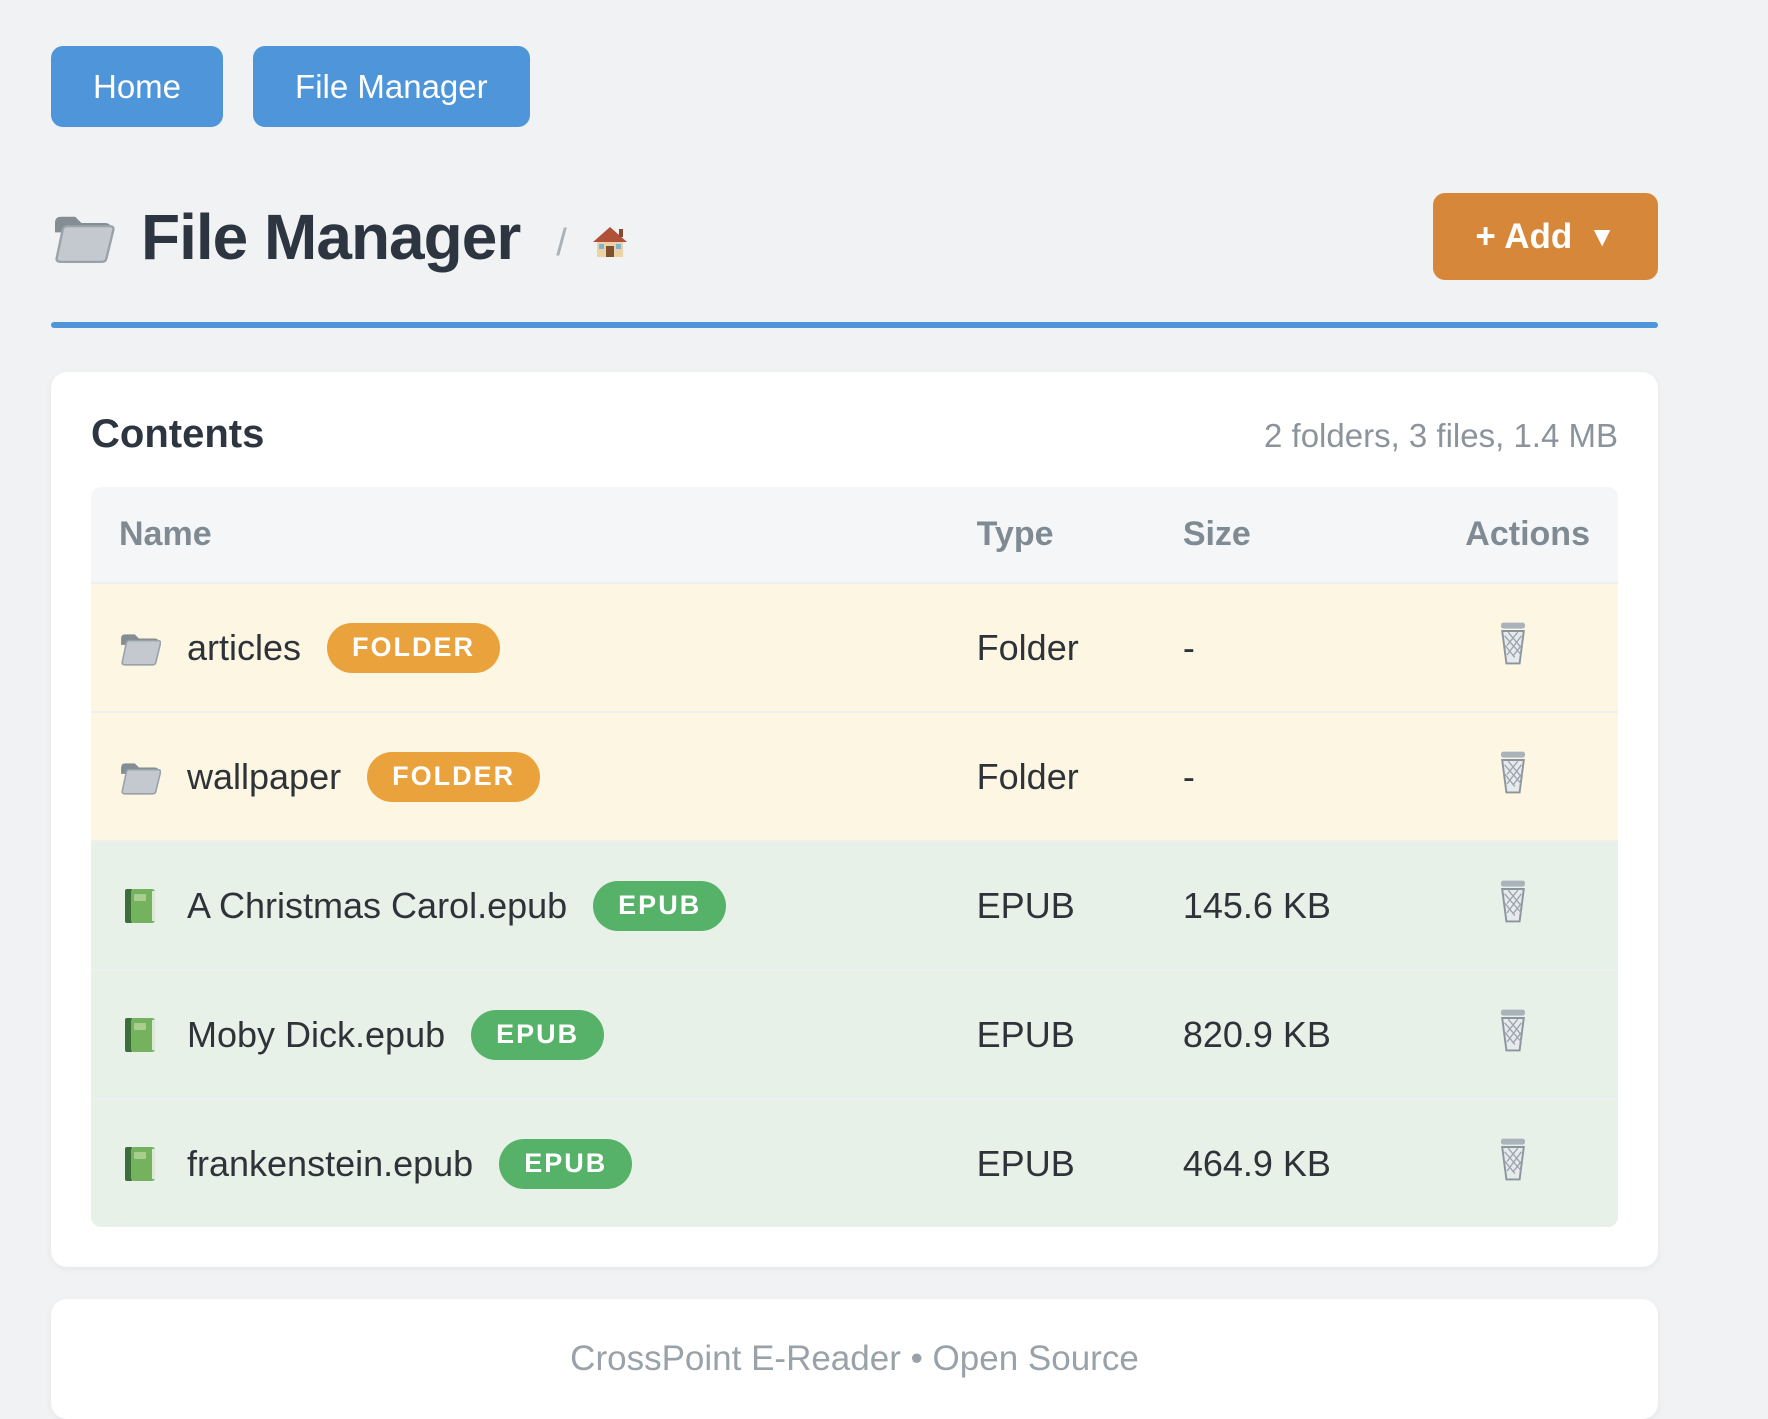 Image resolution: width=1768 pixels, height=1419 pixels. Describe the element at coordinates (178, 434) in the screenshot. I see `contents-title: Contents` at that location.